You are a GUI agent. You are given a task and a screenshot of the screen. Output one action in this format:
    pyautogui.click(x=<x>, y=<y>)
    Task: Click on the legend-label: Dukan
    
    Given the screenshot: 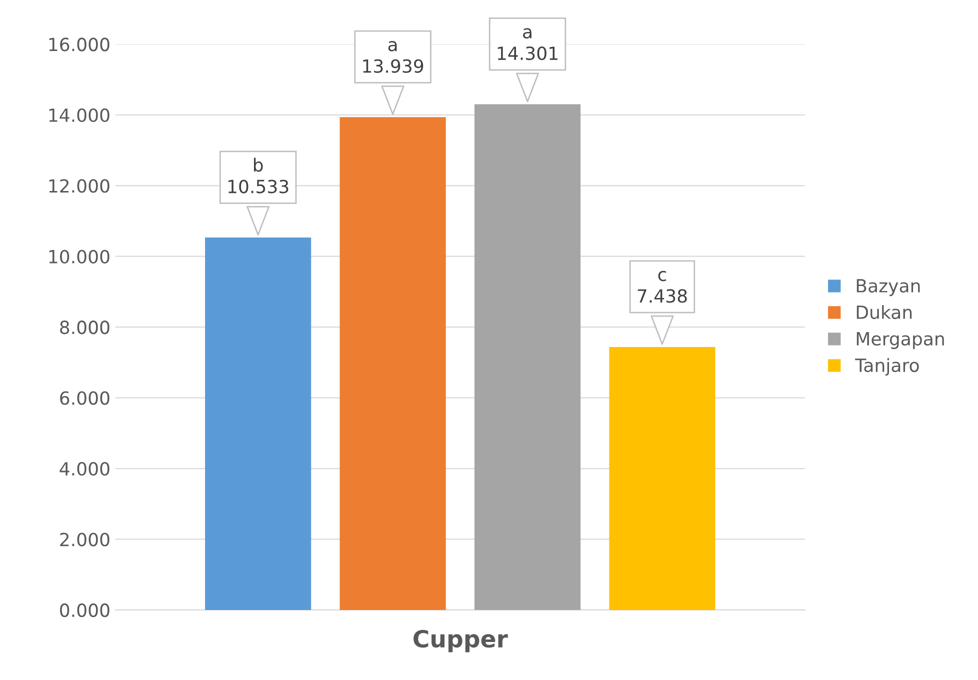 What is the action you would take?
    pyautogui.click(x=884, y=312)
    